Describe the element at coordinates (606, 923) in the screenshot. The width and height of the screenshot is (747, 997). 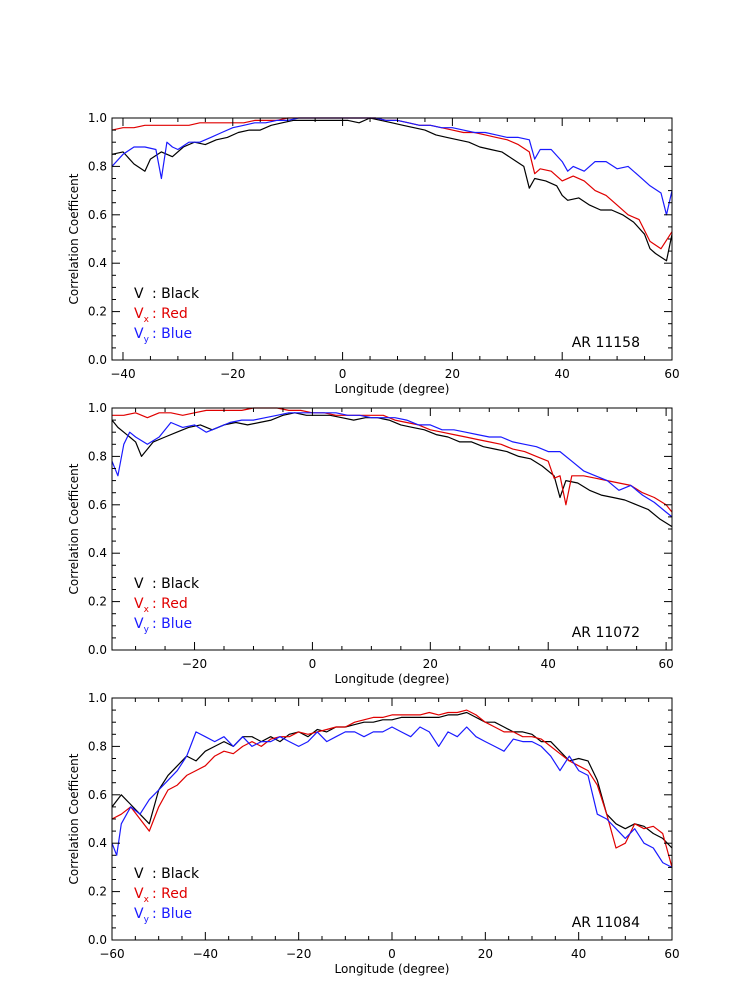
I see `ar-annotation: AR 11084` at that location.